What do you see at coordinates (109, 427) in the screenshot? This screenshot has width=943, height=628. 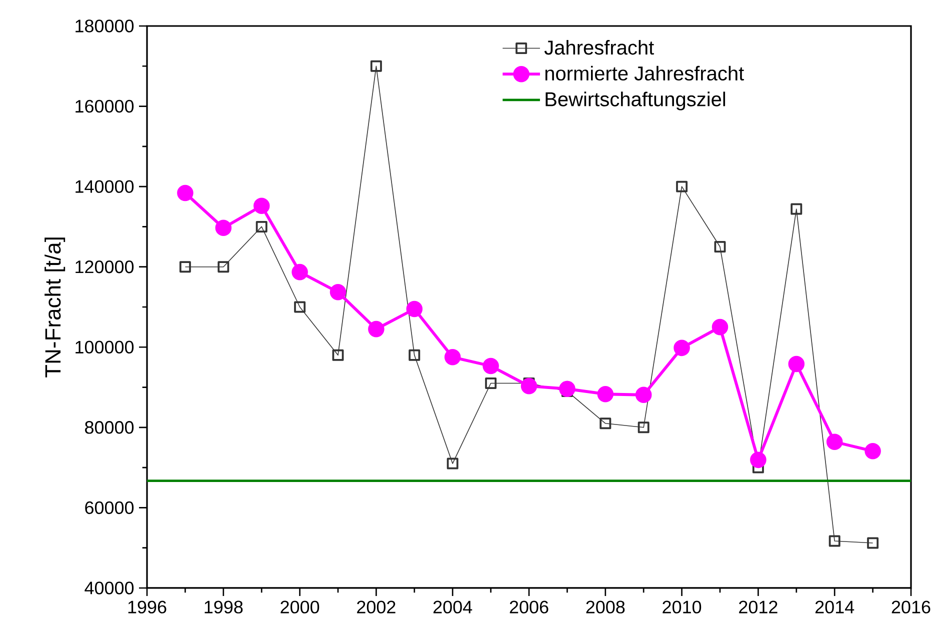 I see `y-tick-label: 80000` at bounding box center [109, 427].